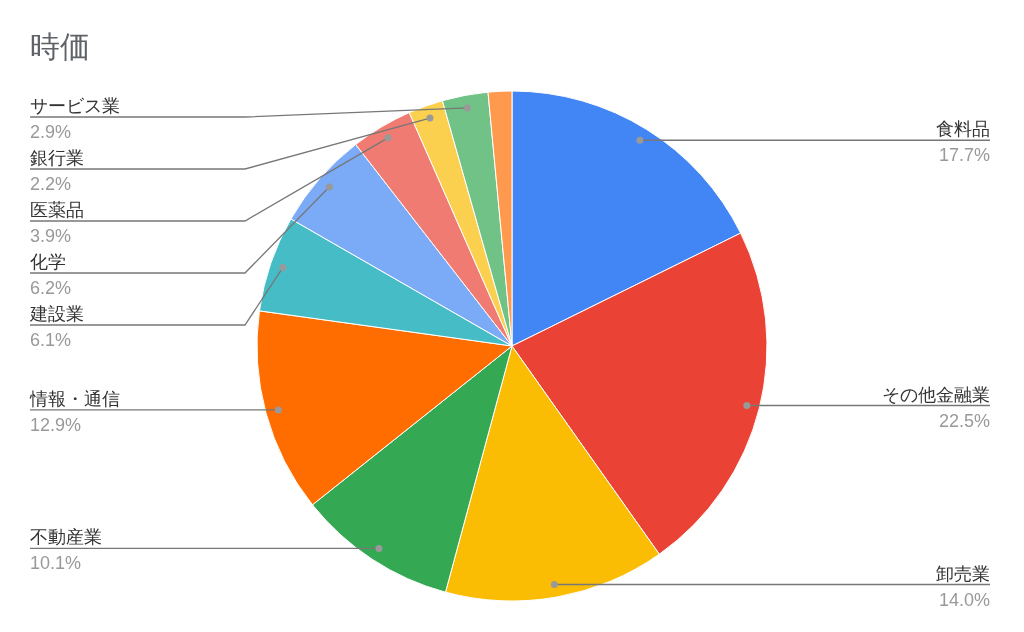 The width and height of the screenshot is (1024, 632). I want to click on data-label: 2.9%, so click(51, 132).